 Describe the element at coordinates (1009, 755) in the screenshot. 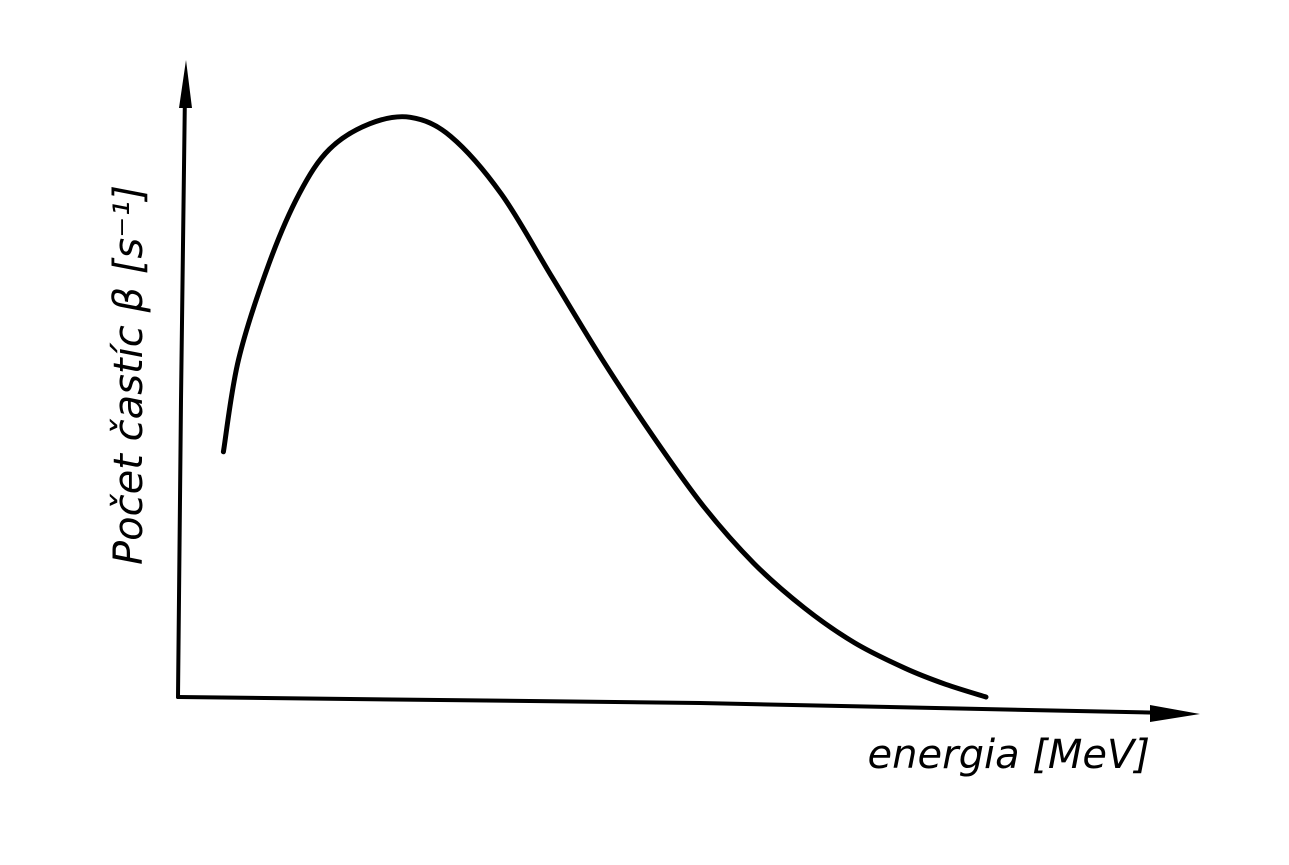

I see `x-axis-label: energia [MeV]` at that location.